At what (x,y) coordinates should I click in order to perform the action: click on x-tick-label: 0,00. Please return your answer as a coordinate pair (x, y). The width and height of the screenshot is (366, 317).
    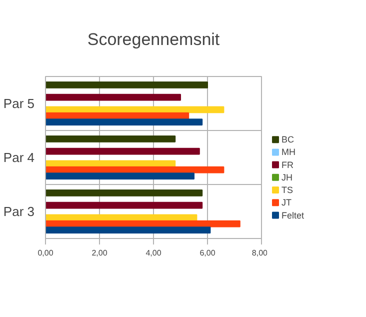
    Looking at the image, I should click on (46, 253).